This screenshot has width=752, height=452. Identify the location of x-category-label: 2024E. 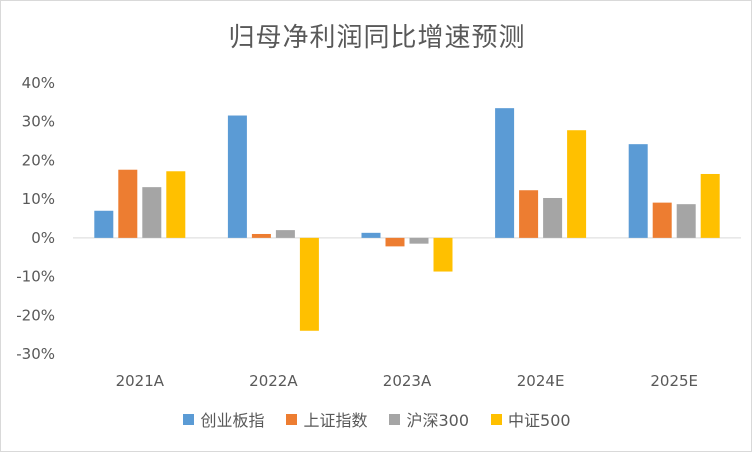
(541, 381).